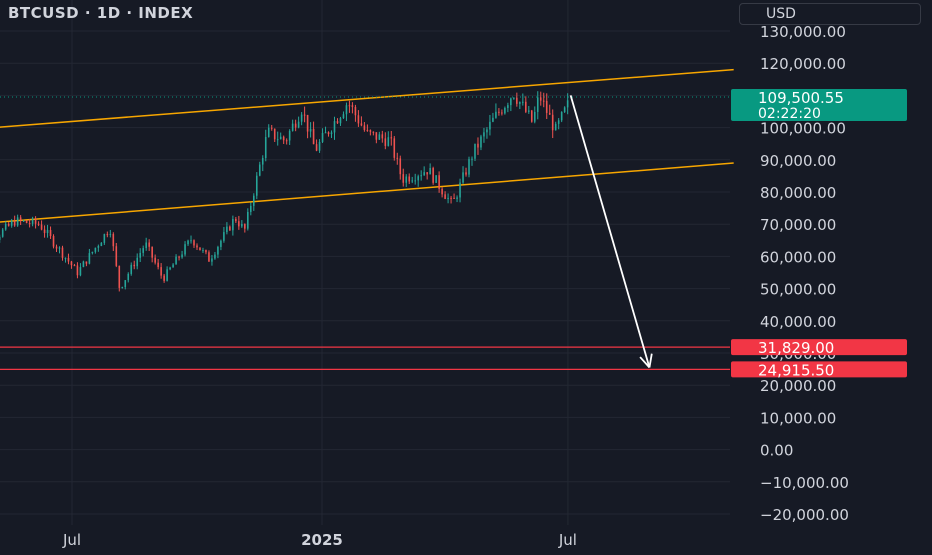 This screenshot has width=932, height=555. Describe the element at coordinates (798, 193) in the screenshot. I see `y-tick-label: 80,000.00` at that location.